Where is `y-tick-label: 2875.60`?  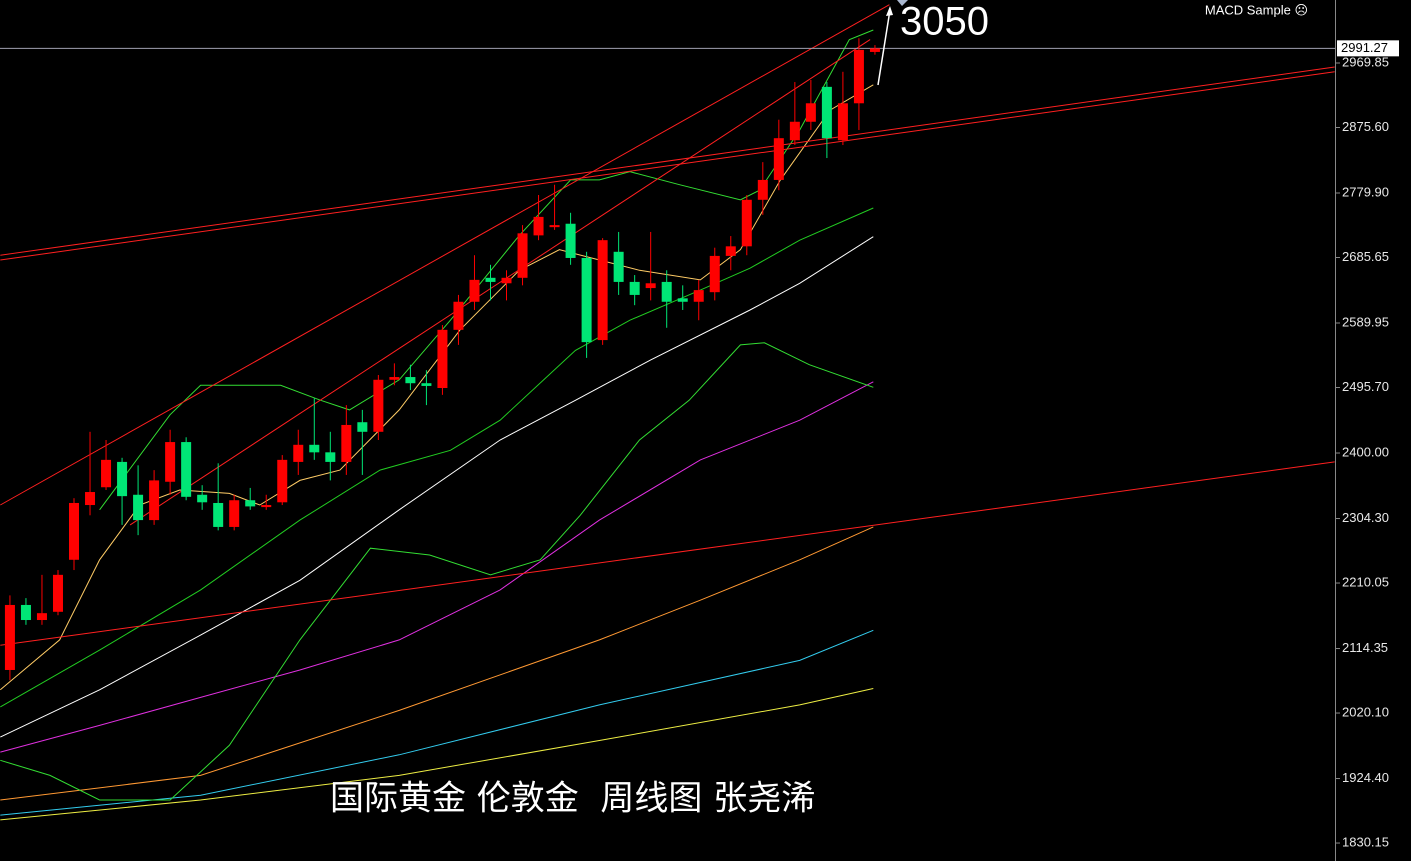 y-tick-label: 2875.60 is located at coordinates (1365, 126).